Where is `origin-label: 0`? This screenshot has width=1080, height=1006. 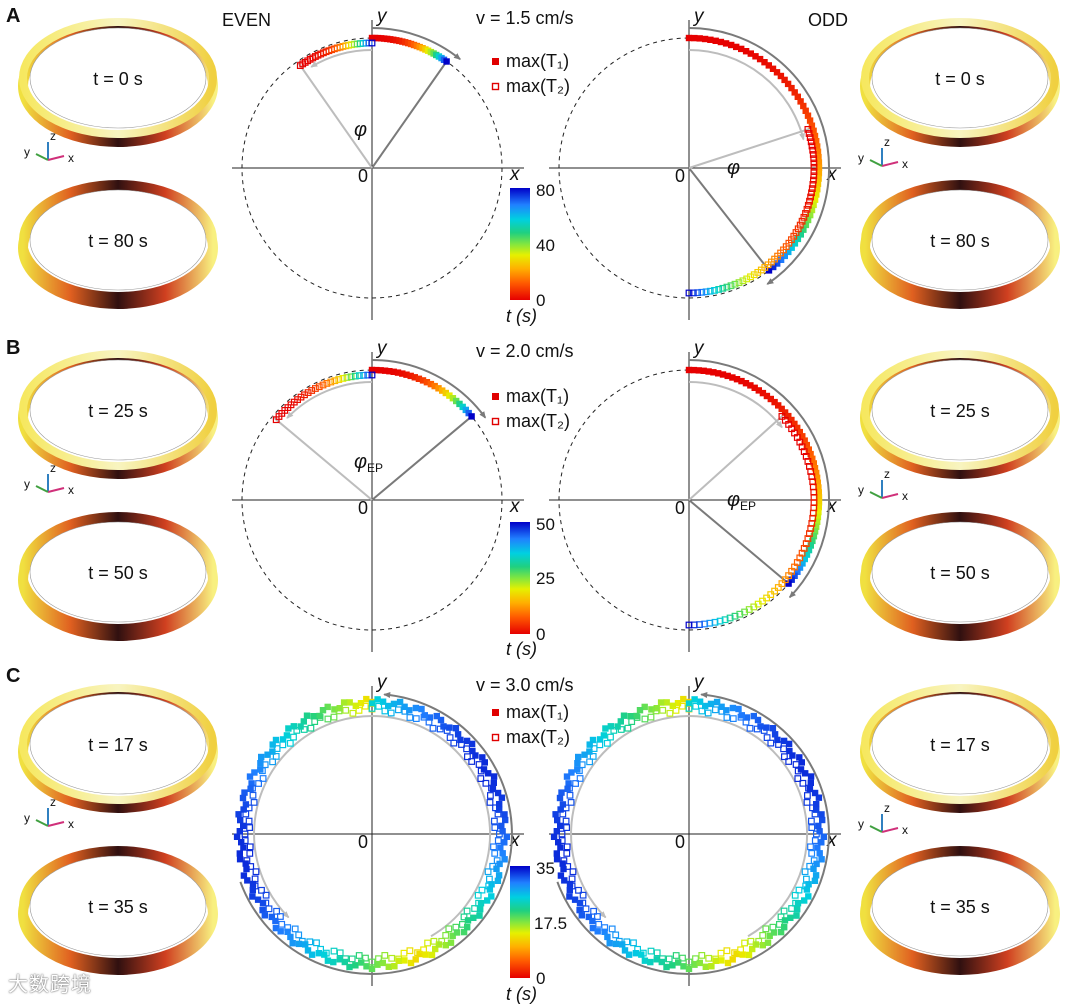
origin-label: 0 is located at coordinates (363, 508).